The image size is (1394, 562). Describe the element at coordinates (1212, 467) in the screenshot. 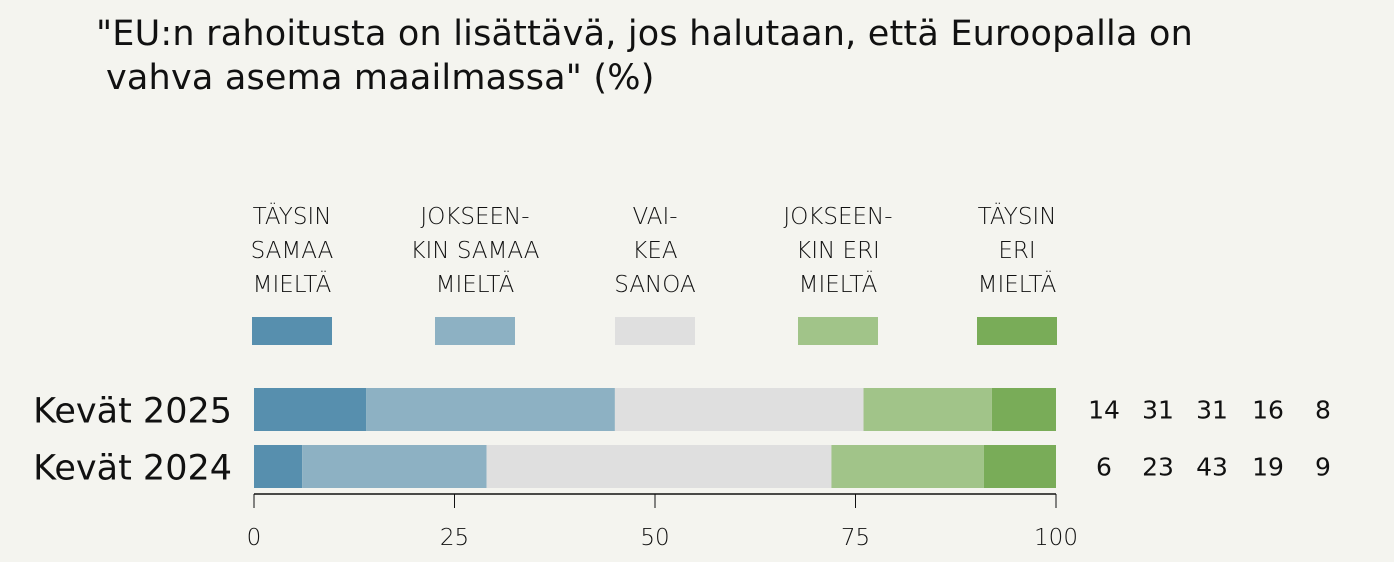

I see `value-label: 43` at that location.